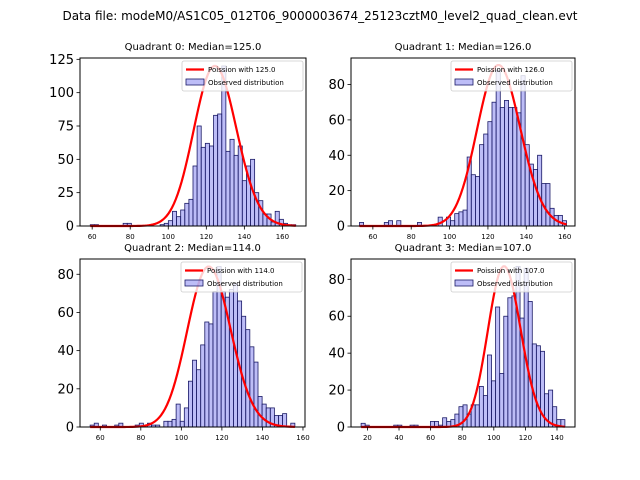 The height and width of the screenshot is (480, 640). I want to click on y-tick-label: 50, so click(65, 160).